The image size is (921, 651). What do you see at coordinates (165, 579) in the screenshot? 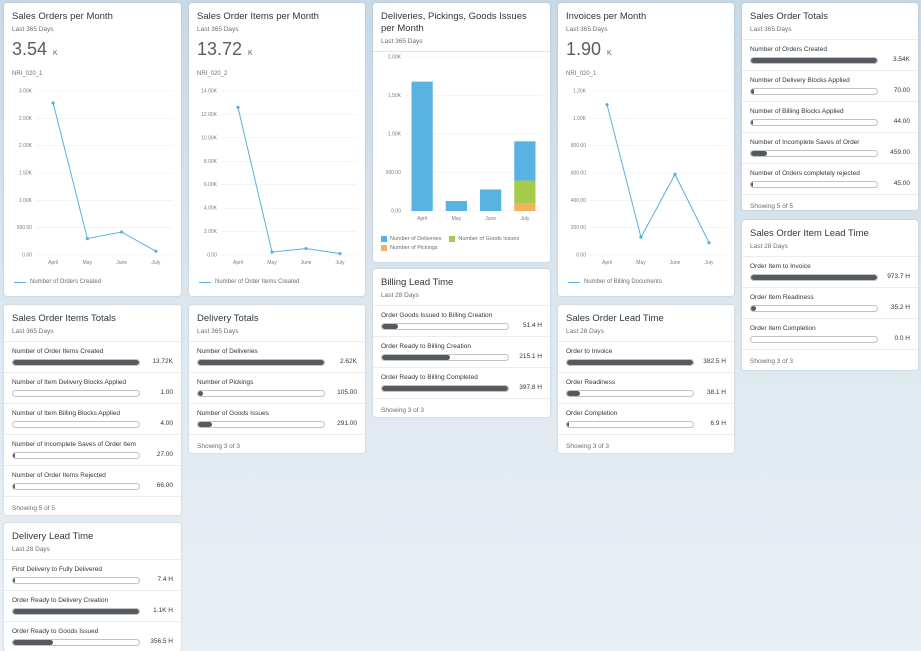
I see `metric-value: 7.4 H` at bounding box center [165, 579].